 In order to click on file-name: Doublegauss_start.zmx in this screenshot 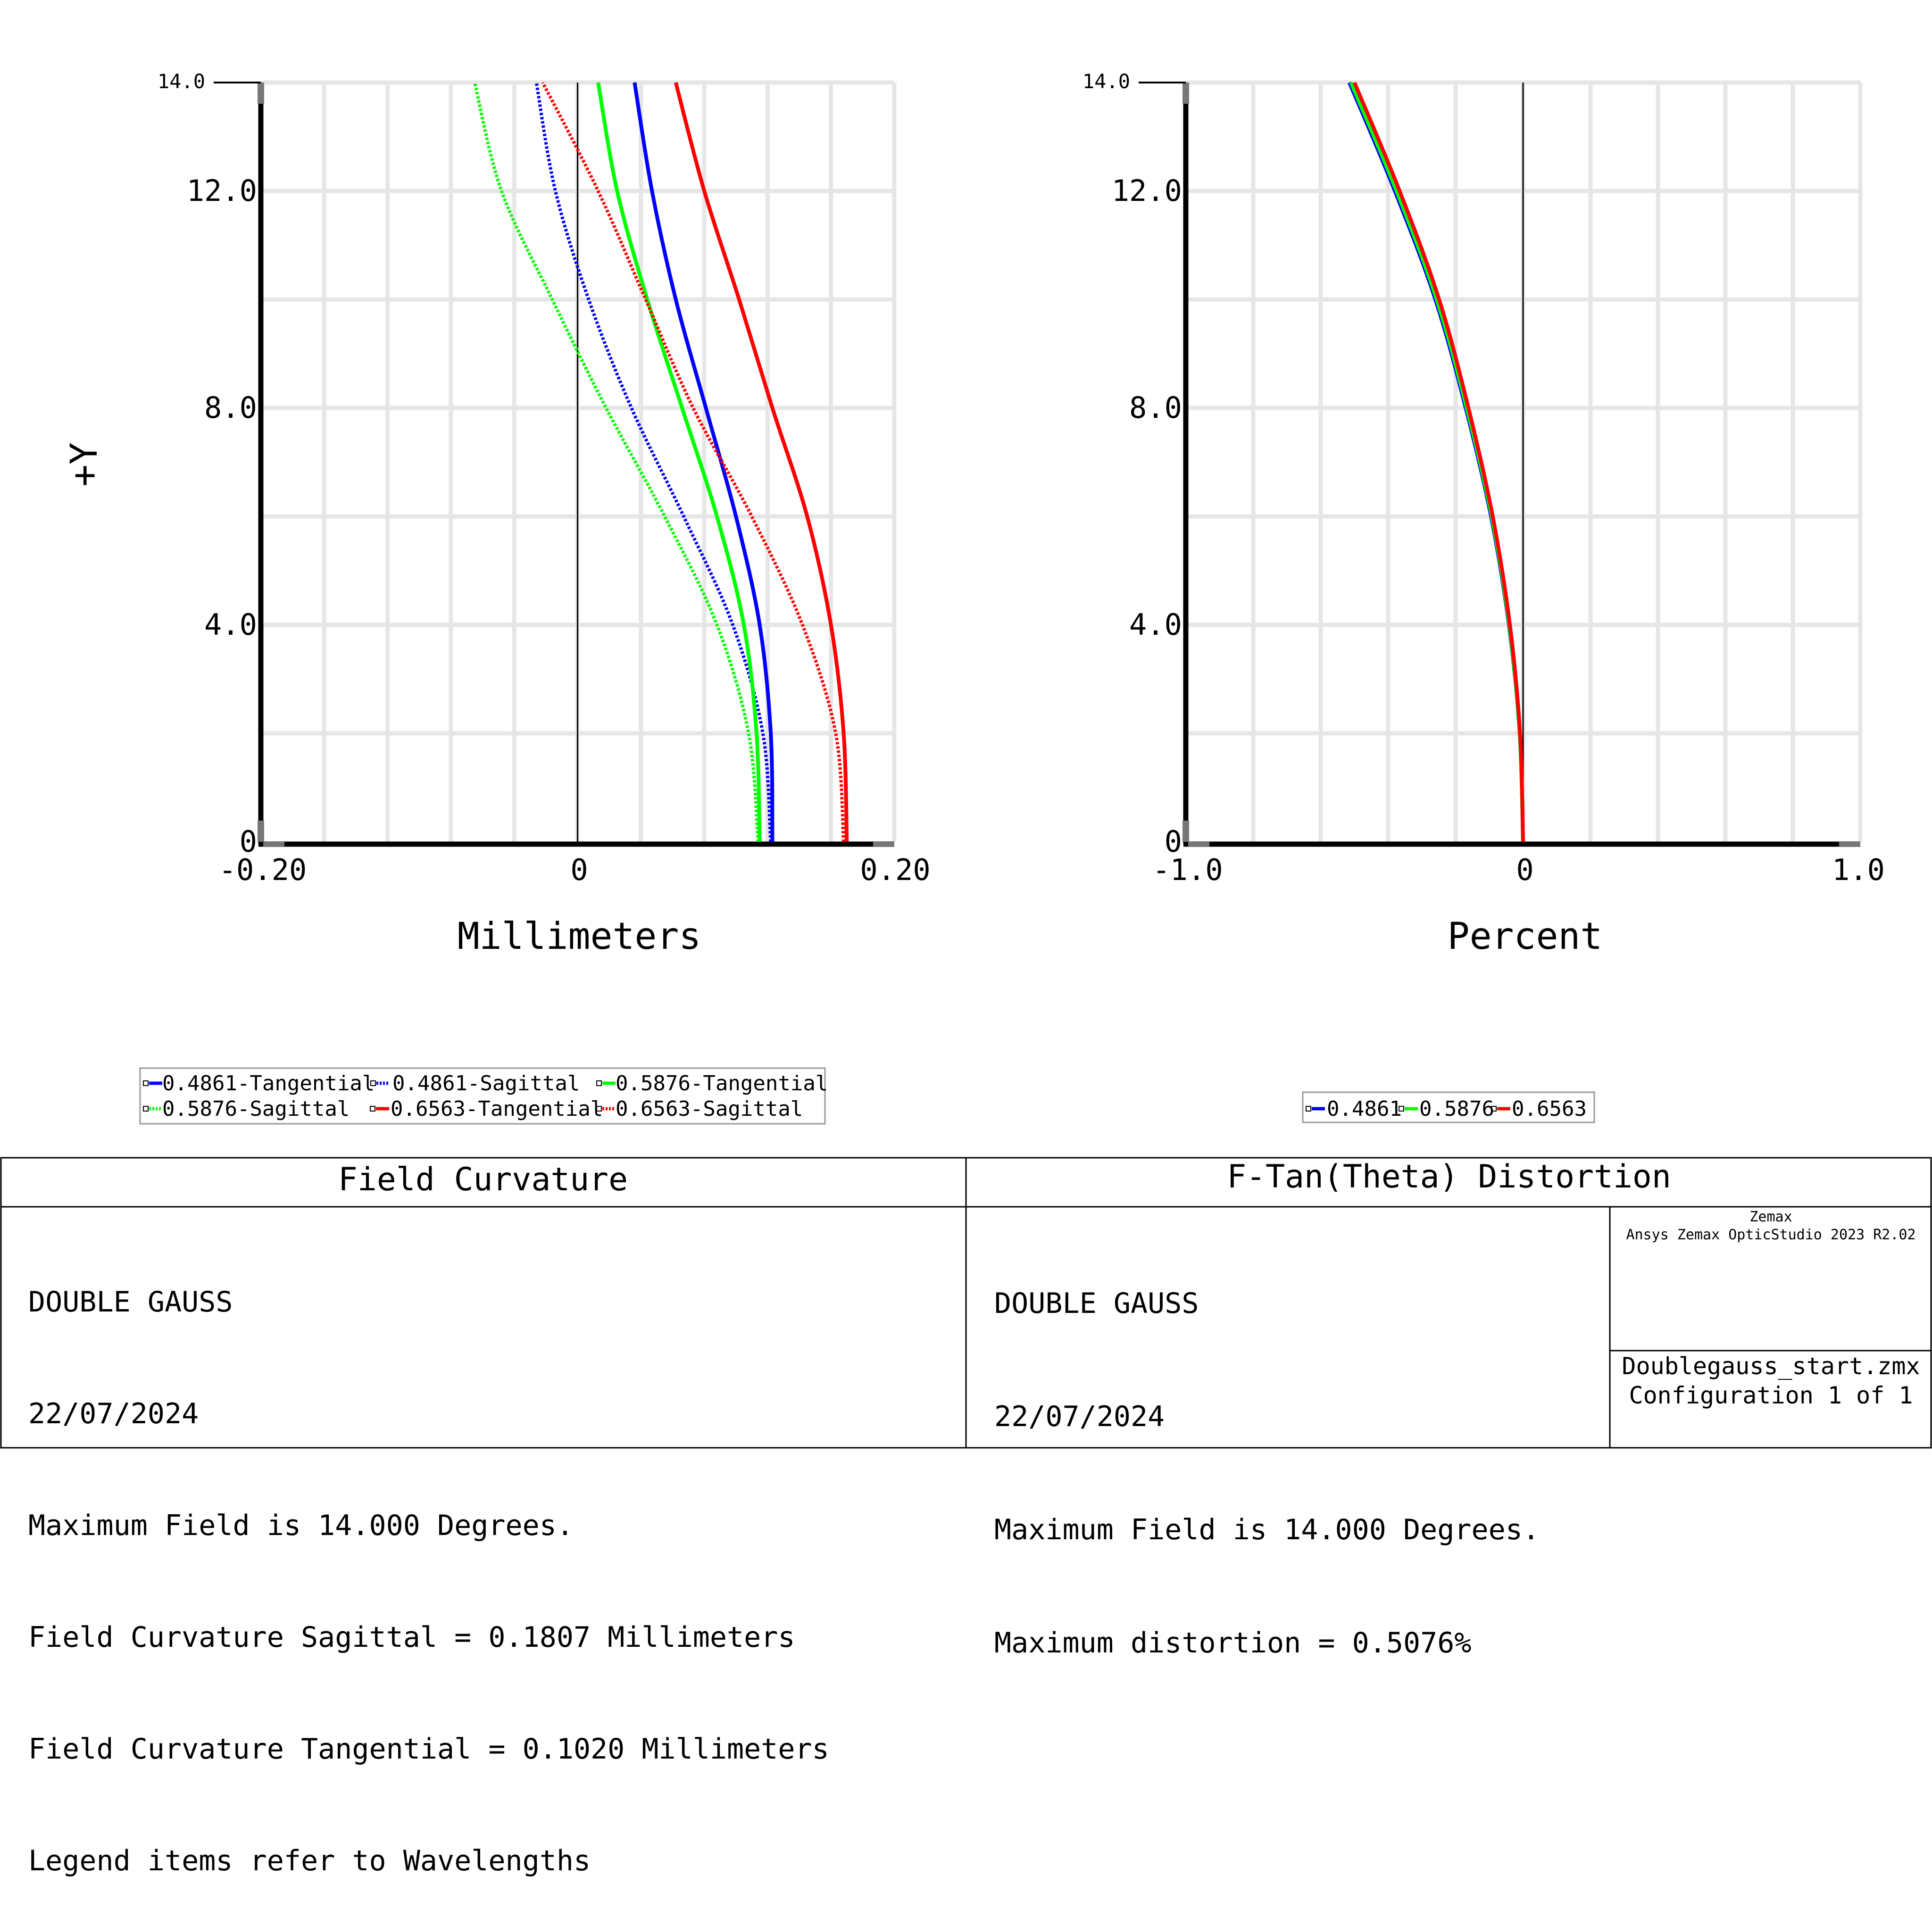, I will do `click(1771, 1366)`.